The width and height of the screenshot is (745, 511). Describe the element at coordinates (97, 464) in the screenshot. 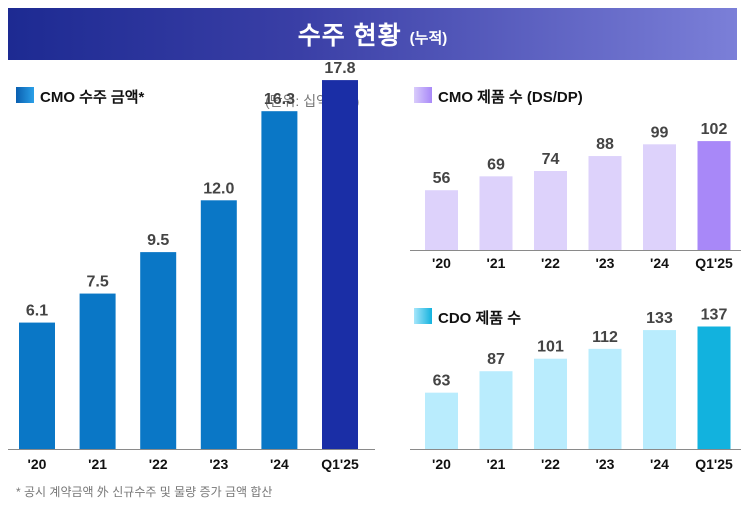

I see `chart1-tick-label-1: '21` at that location.